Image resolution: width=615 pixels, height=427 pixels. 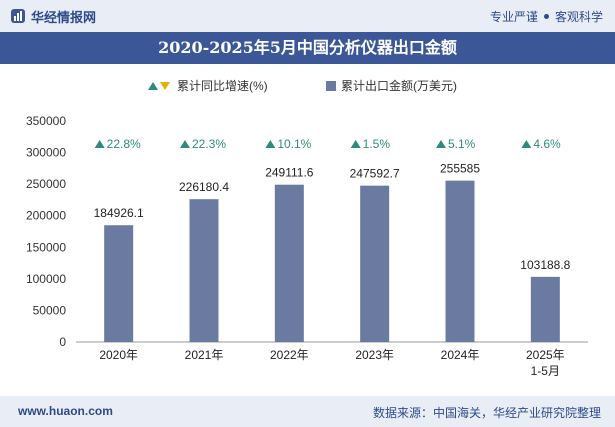 I want to click on bar-value-label: 103188.8, so click(x=545, y=265).